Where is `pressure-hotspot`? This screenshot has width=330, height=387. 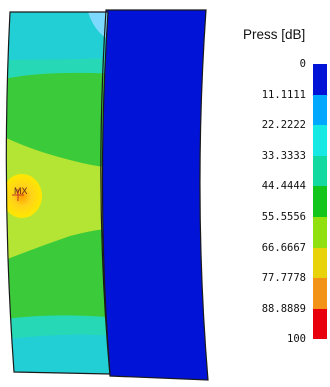 pressure-hotspot is located at coordinates (24, 196).